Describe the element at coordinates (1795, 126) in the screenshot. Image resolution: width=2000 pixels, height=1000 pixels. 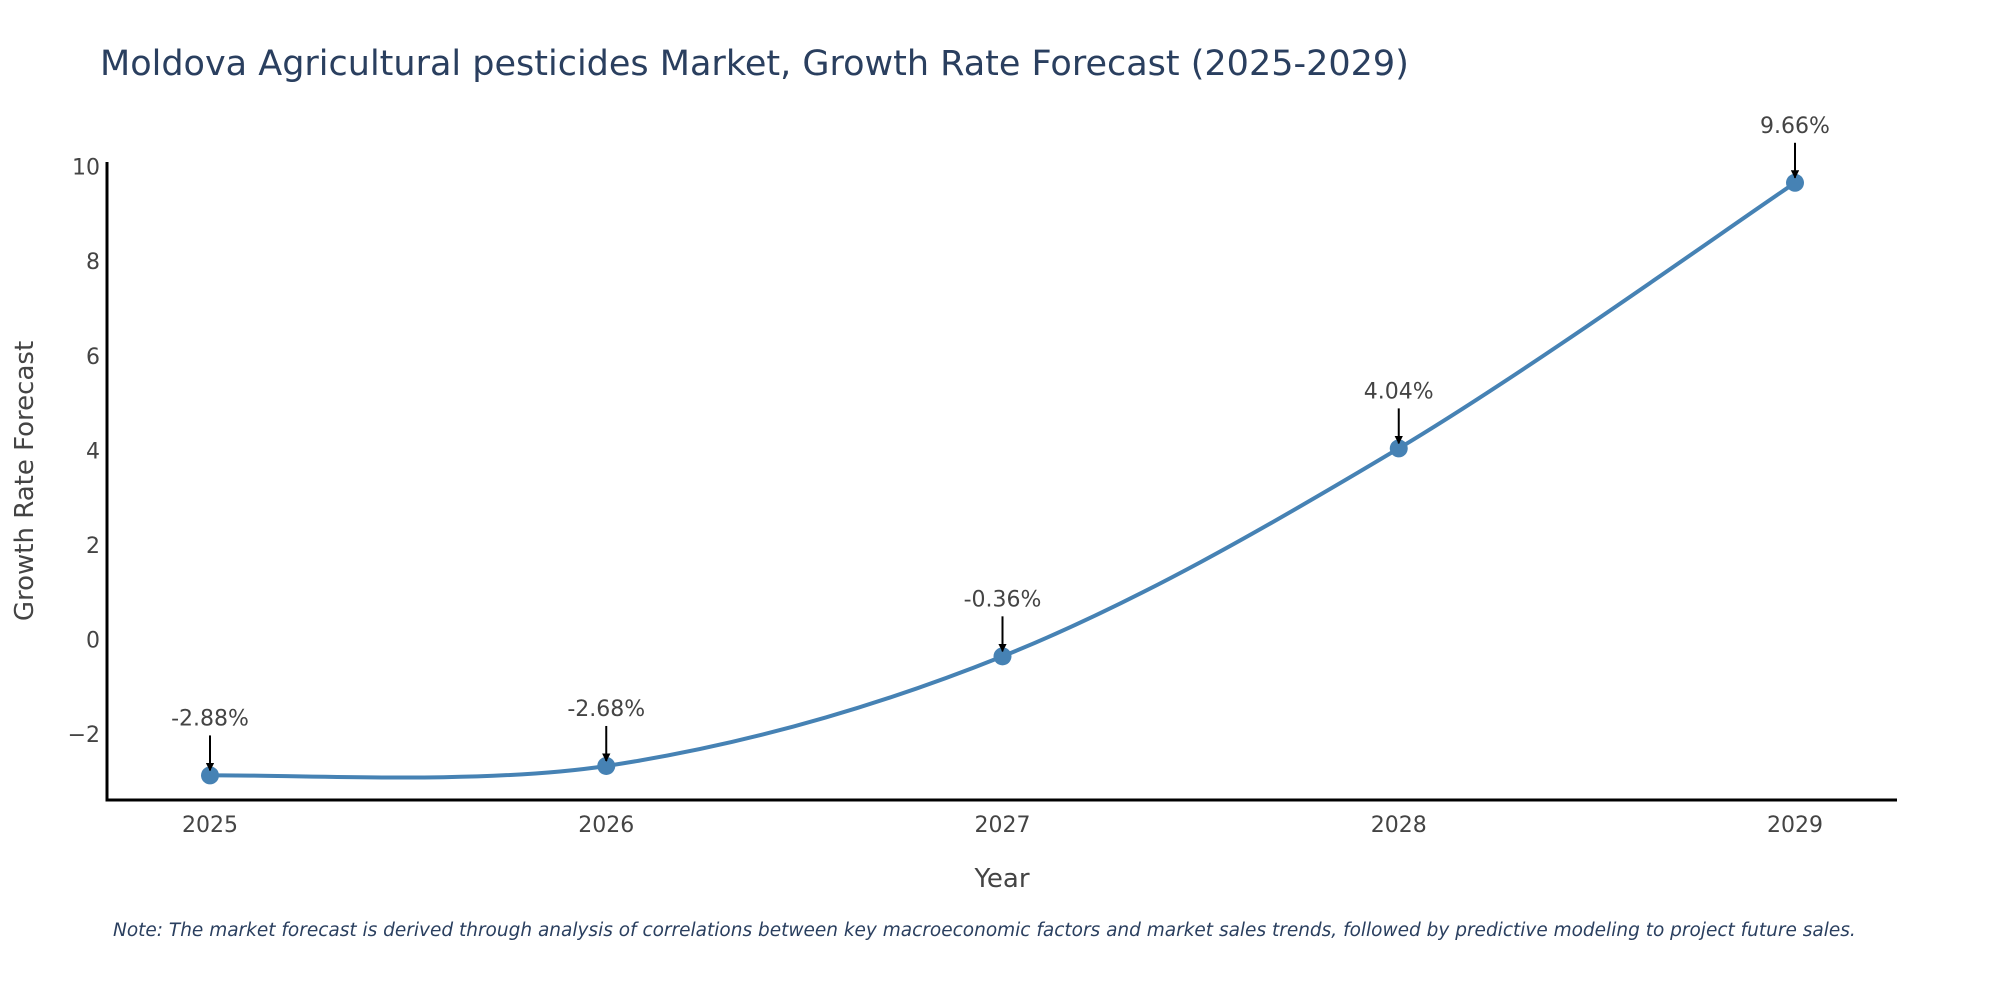
I see `data-label: 9.66%` at that location.